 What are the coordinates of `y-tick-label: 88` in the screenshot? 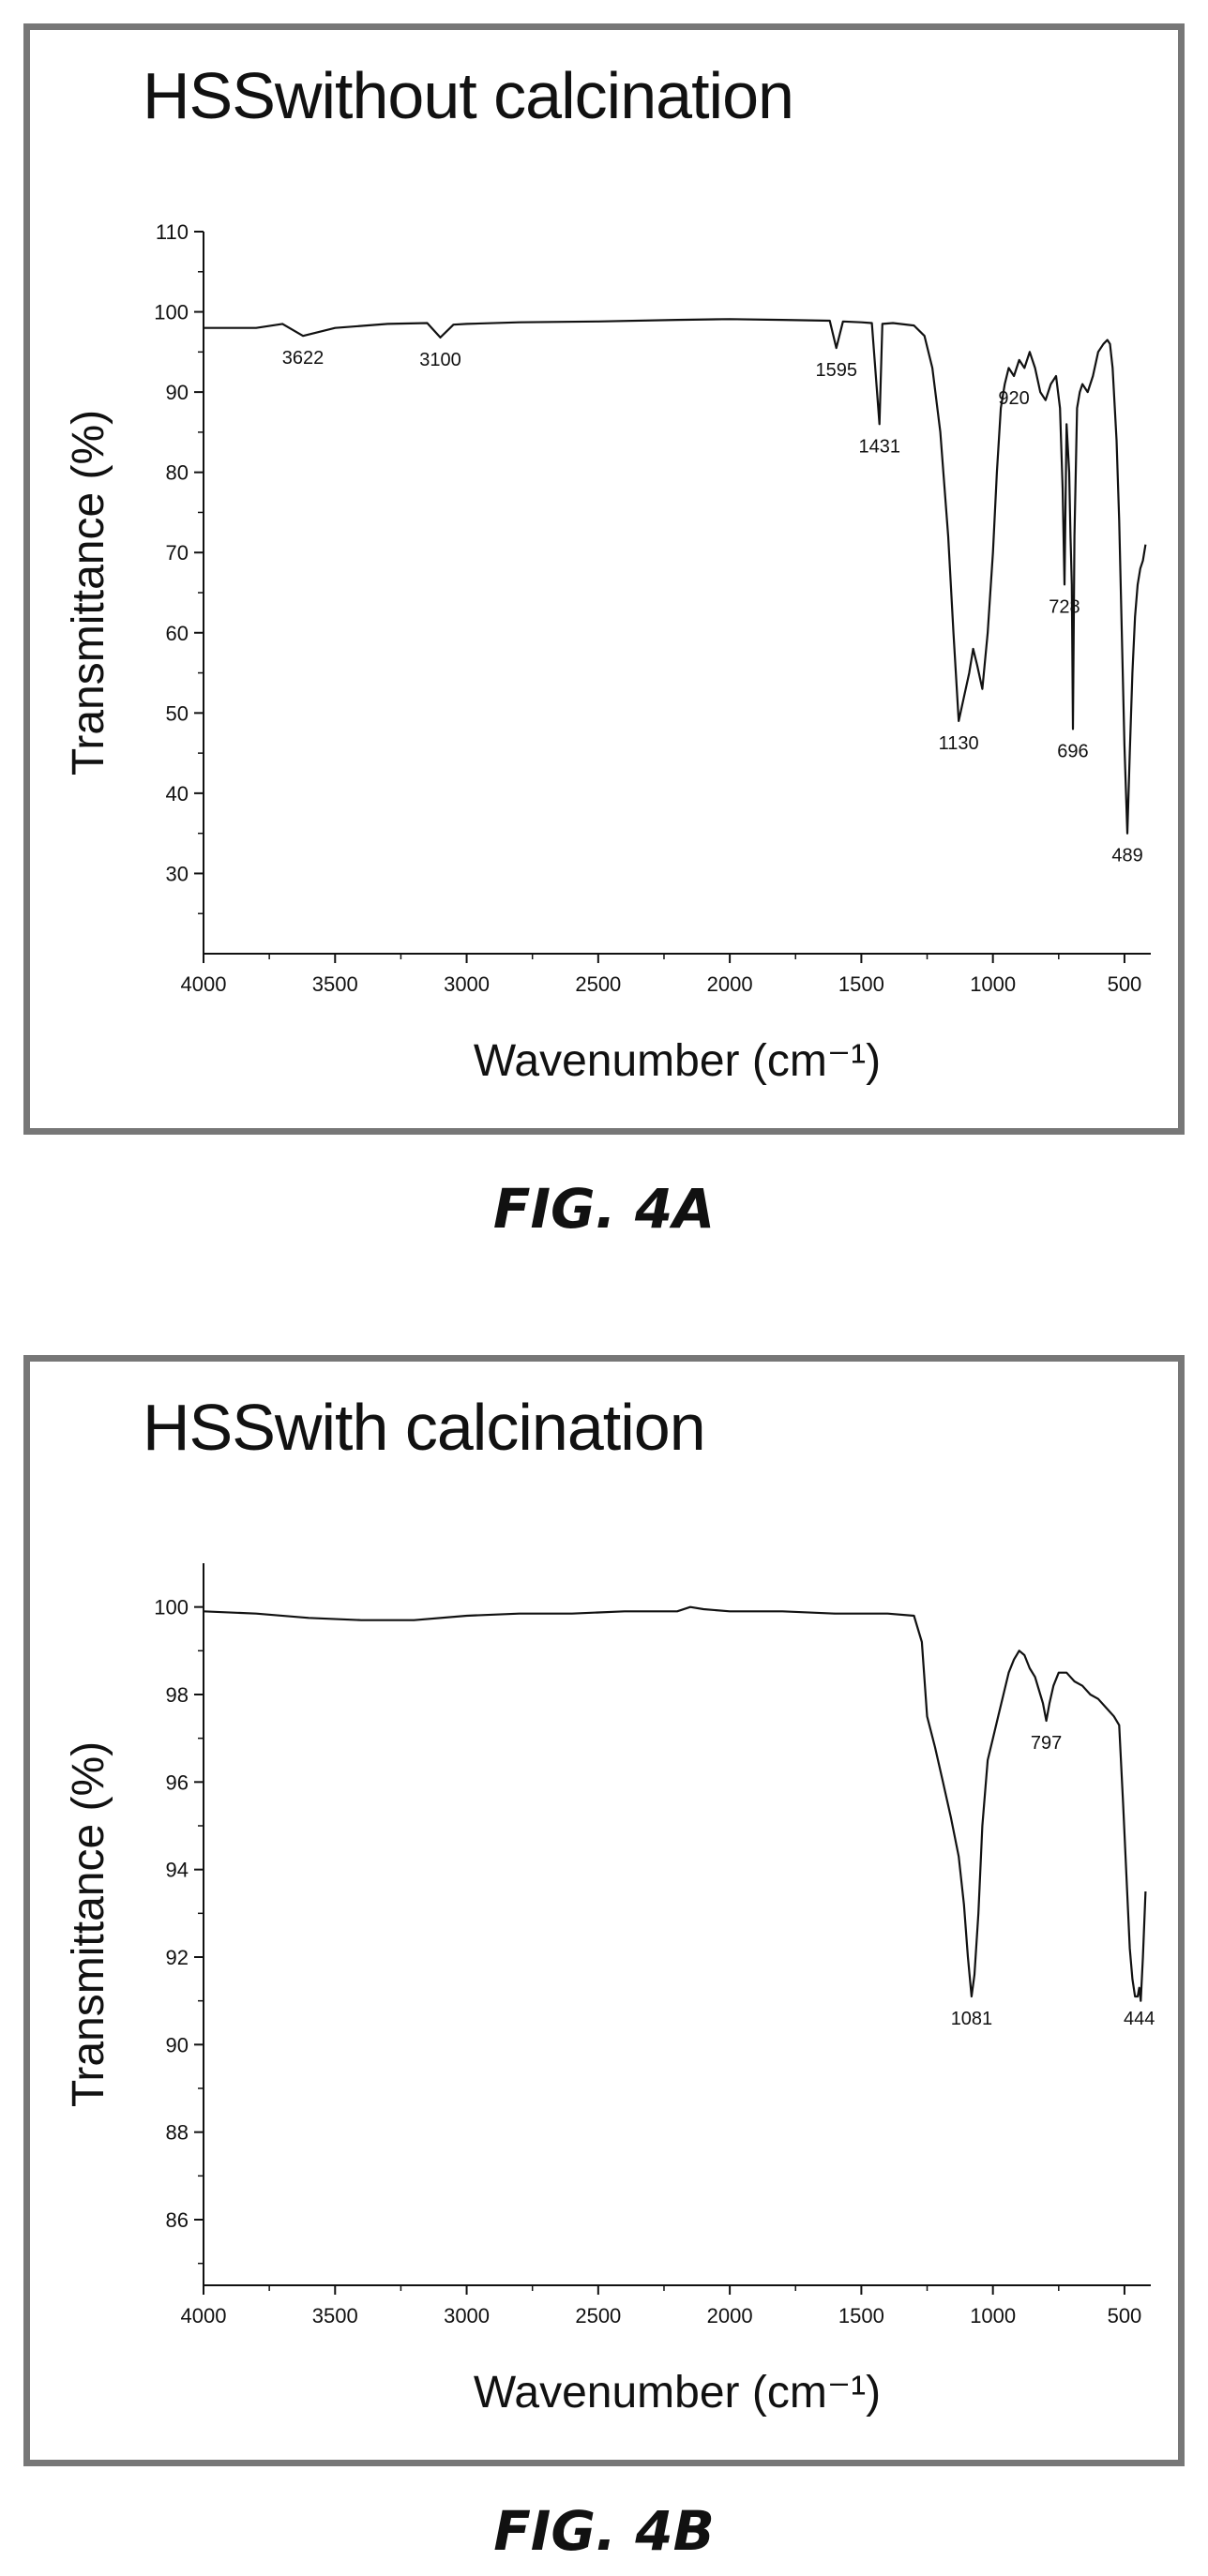 It's located at (177, 2133).